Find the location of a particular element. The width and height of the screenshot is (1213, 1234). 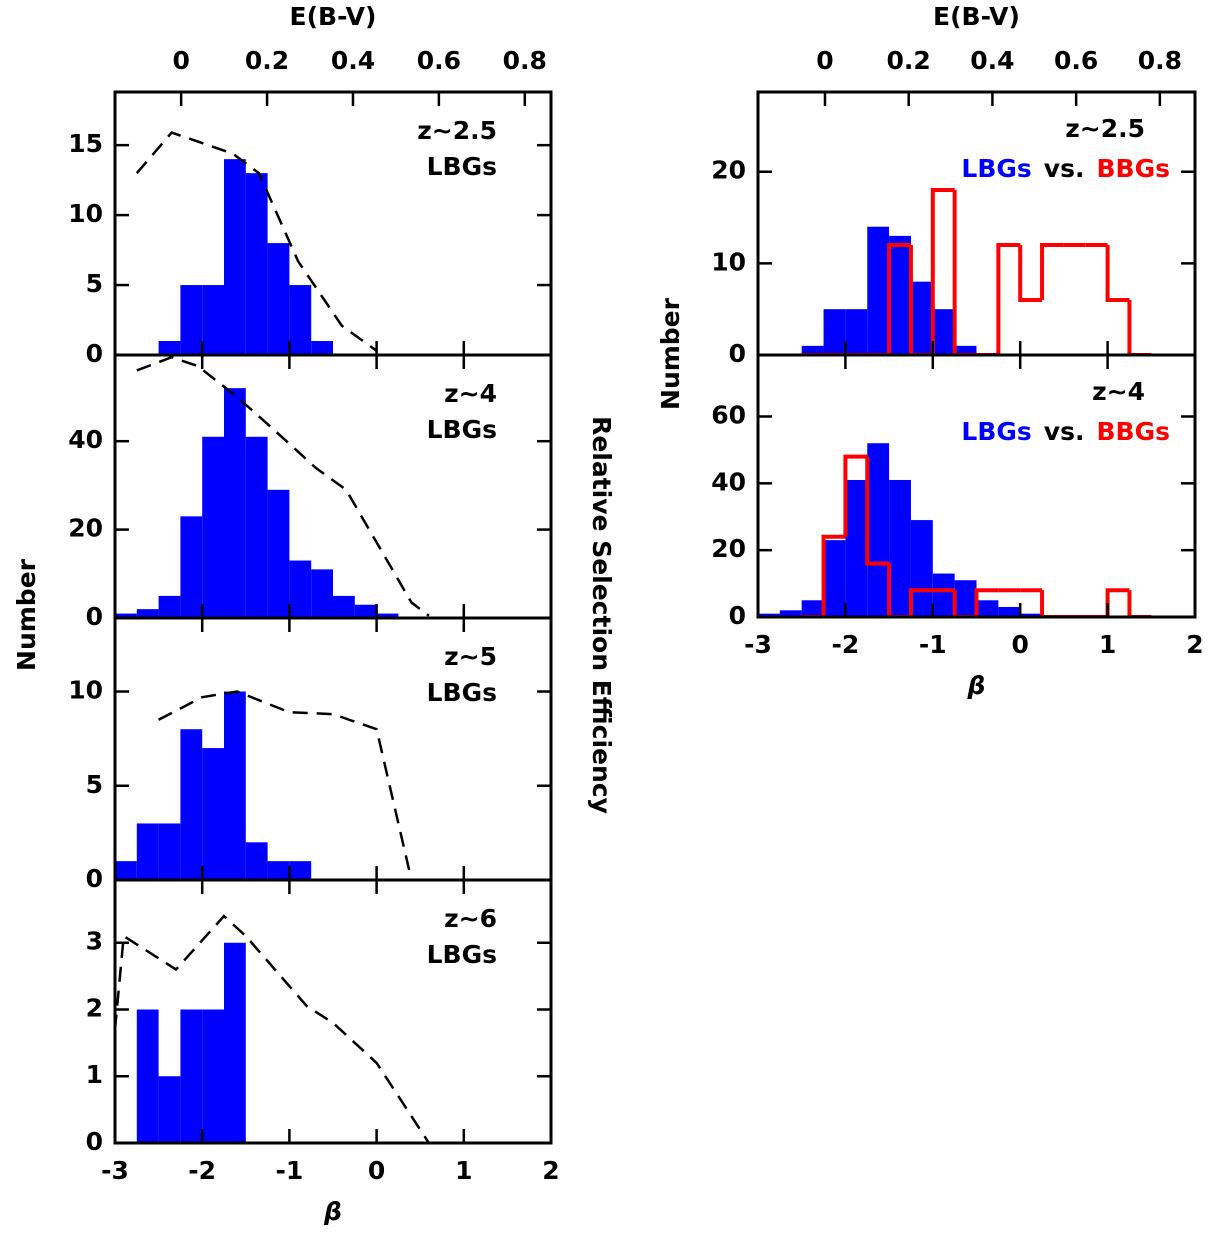

x2-tick-label: 0.6 is located at coordinates (439, 60).